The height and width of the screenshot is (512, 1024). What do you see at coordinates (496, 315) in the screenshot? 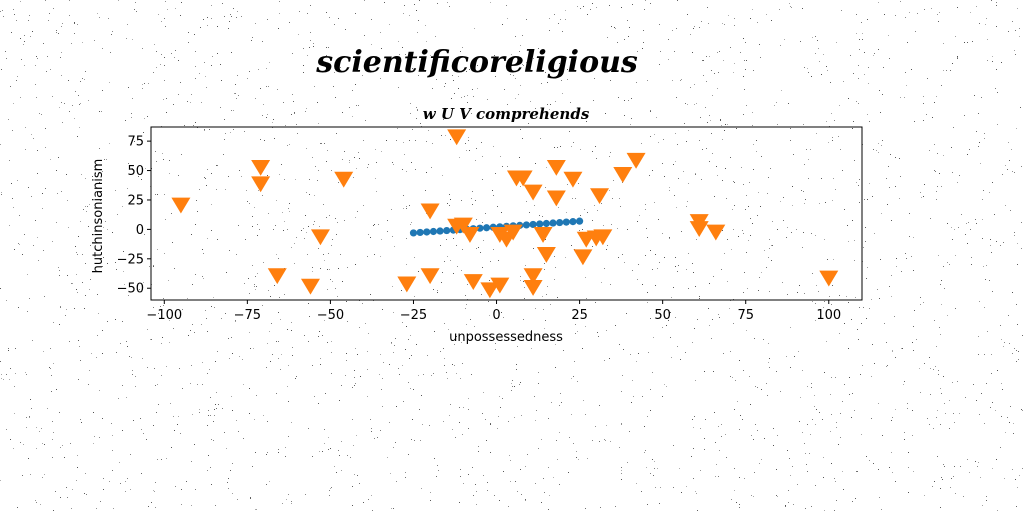
I see `x-tick-label: 0` at bounding box center [496, 315].